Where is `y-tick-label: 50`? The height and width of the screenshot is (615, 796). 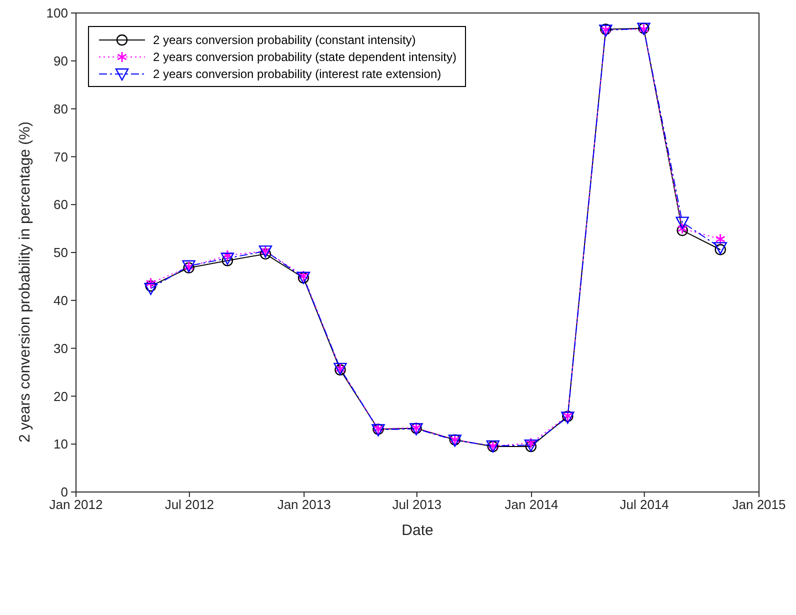 y-tick-label: 50 is located at coordinates (61, 252).